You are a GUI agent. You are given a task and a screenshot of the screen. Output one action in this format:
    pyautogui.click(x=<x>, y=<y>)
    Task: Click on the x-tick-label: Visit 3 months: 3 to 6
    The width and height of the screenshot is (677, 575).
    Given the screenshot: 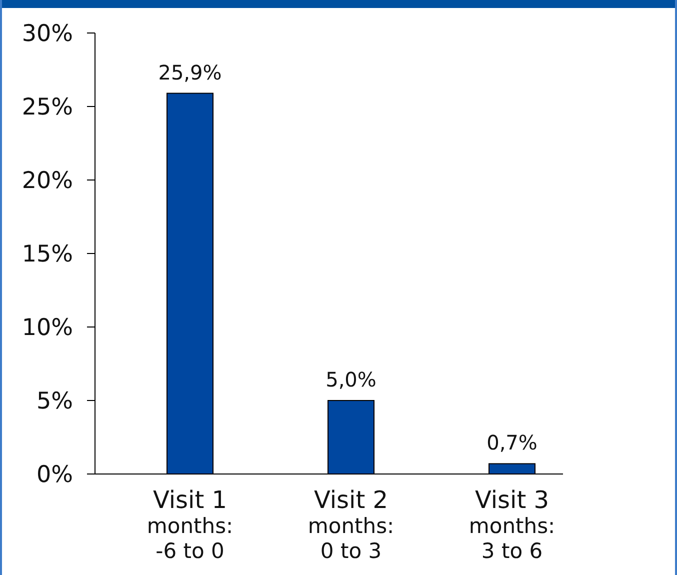 What is the action you would take?
    pyautogui.click(x=512, y=524)
    